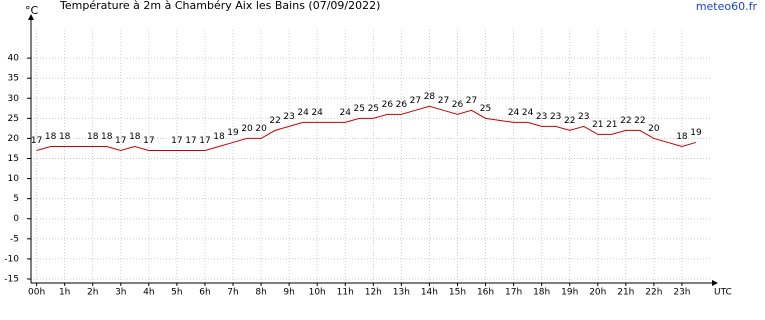  What do you see at coordinates (13, 119) in the screenshot?
I see `y-tick-label: 25` at bounding box center [13, 119].